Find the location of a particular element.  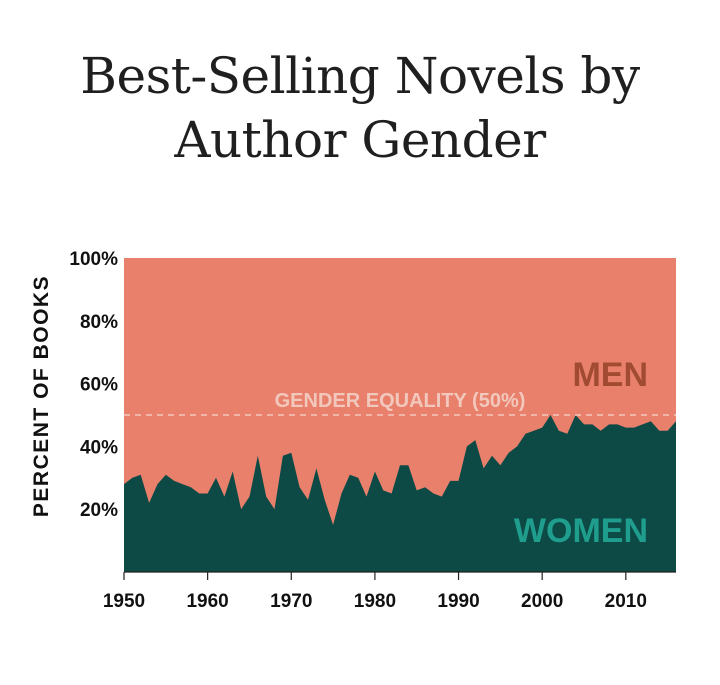

y-tick-label: 40% is located at coordinates (99, 447).